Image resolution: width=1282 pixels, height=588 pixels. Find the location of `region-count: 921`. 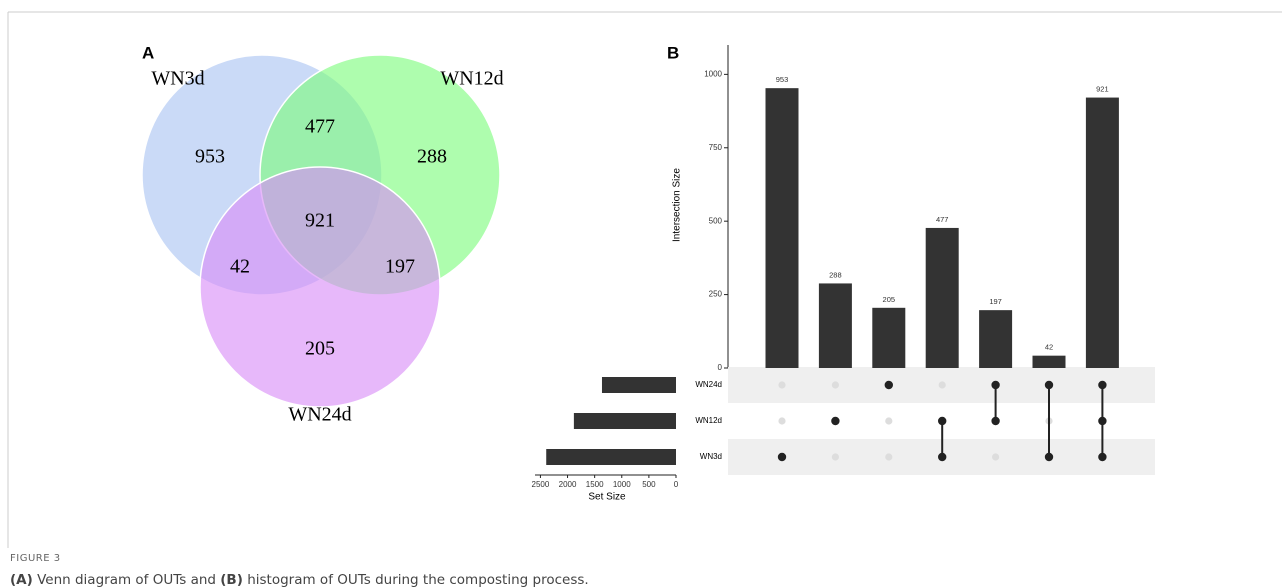

region-count: 921 is located at coordinates (320, 221).